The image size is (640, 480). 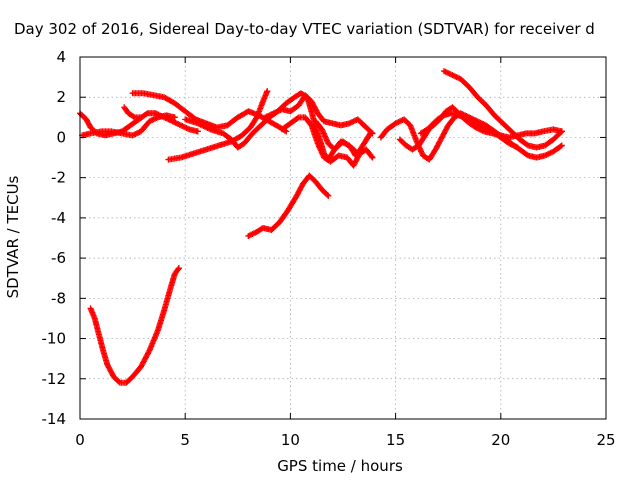 What do you see at coordinates (185, 440) in the screenshot?
I see `x-tick-label: 5` at bounding box center [185, 440].